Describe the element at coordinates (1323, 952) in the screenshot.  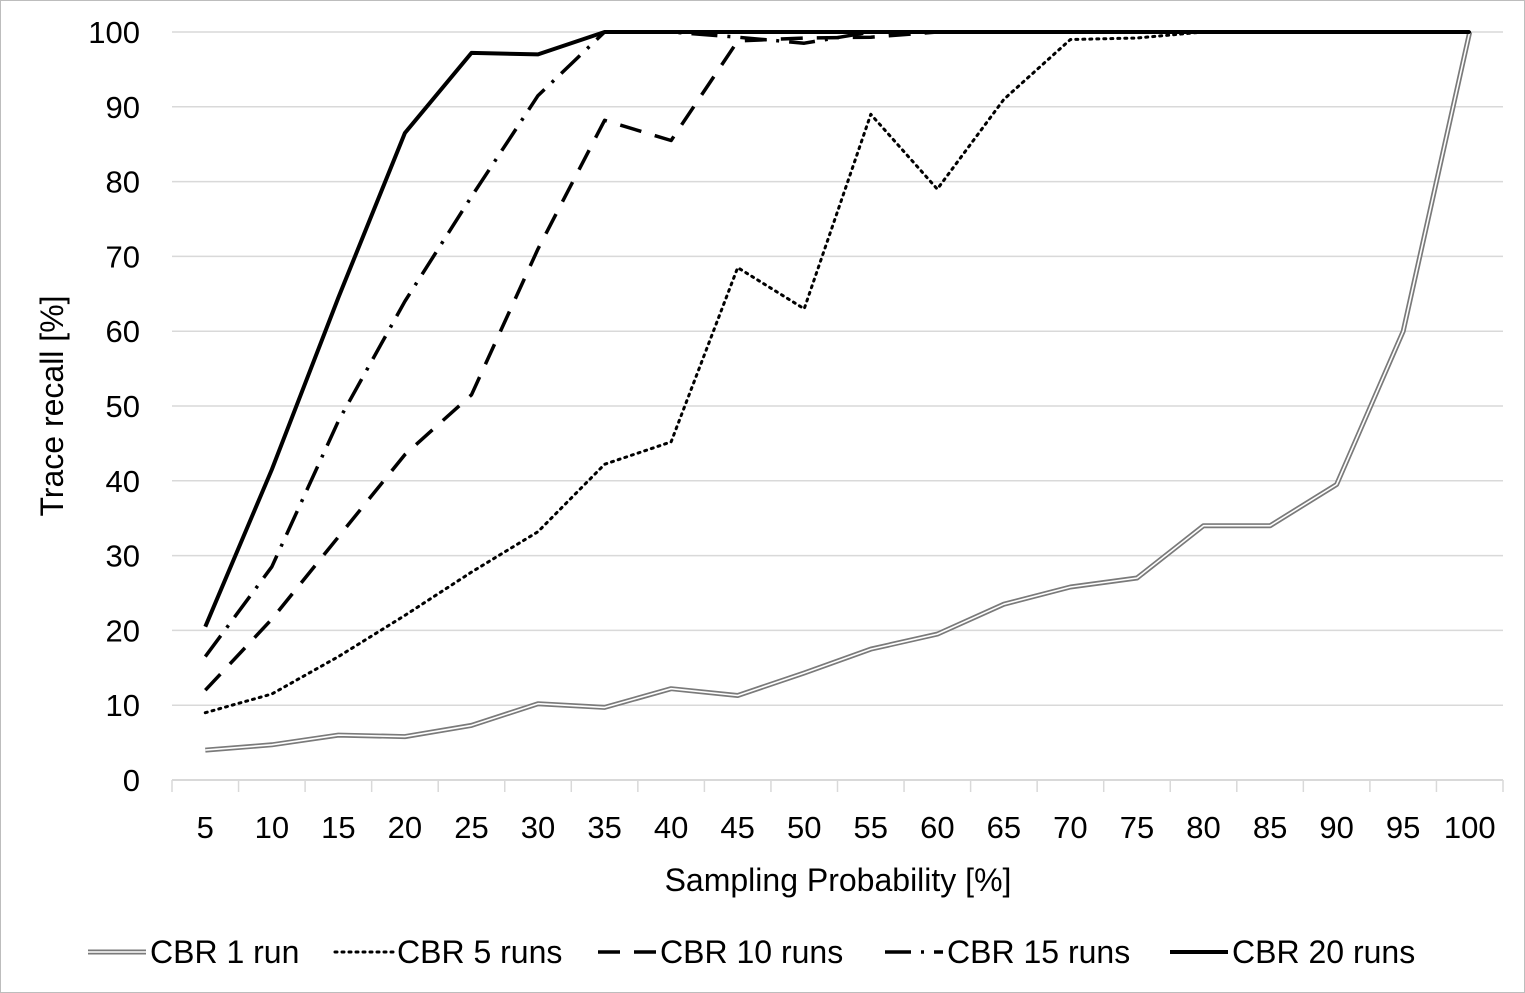
I see `legend-label: CBR 20 runs` at that location.